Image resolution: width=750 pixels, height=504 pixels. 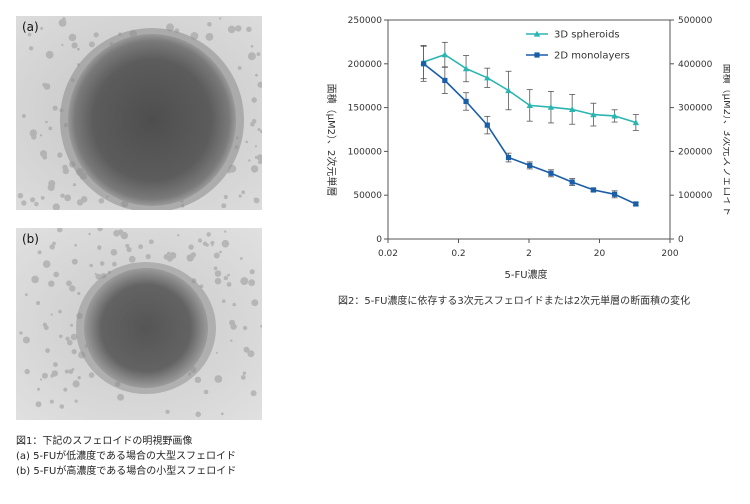 I want to click on y2-tick-label: 300000, so click(x=695, y=109).